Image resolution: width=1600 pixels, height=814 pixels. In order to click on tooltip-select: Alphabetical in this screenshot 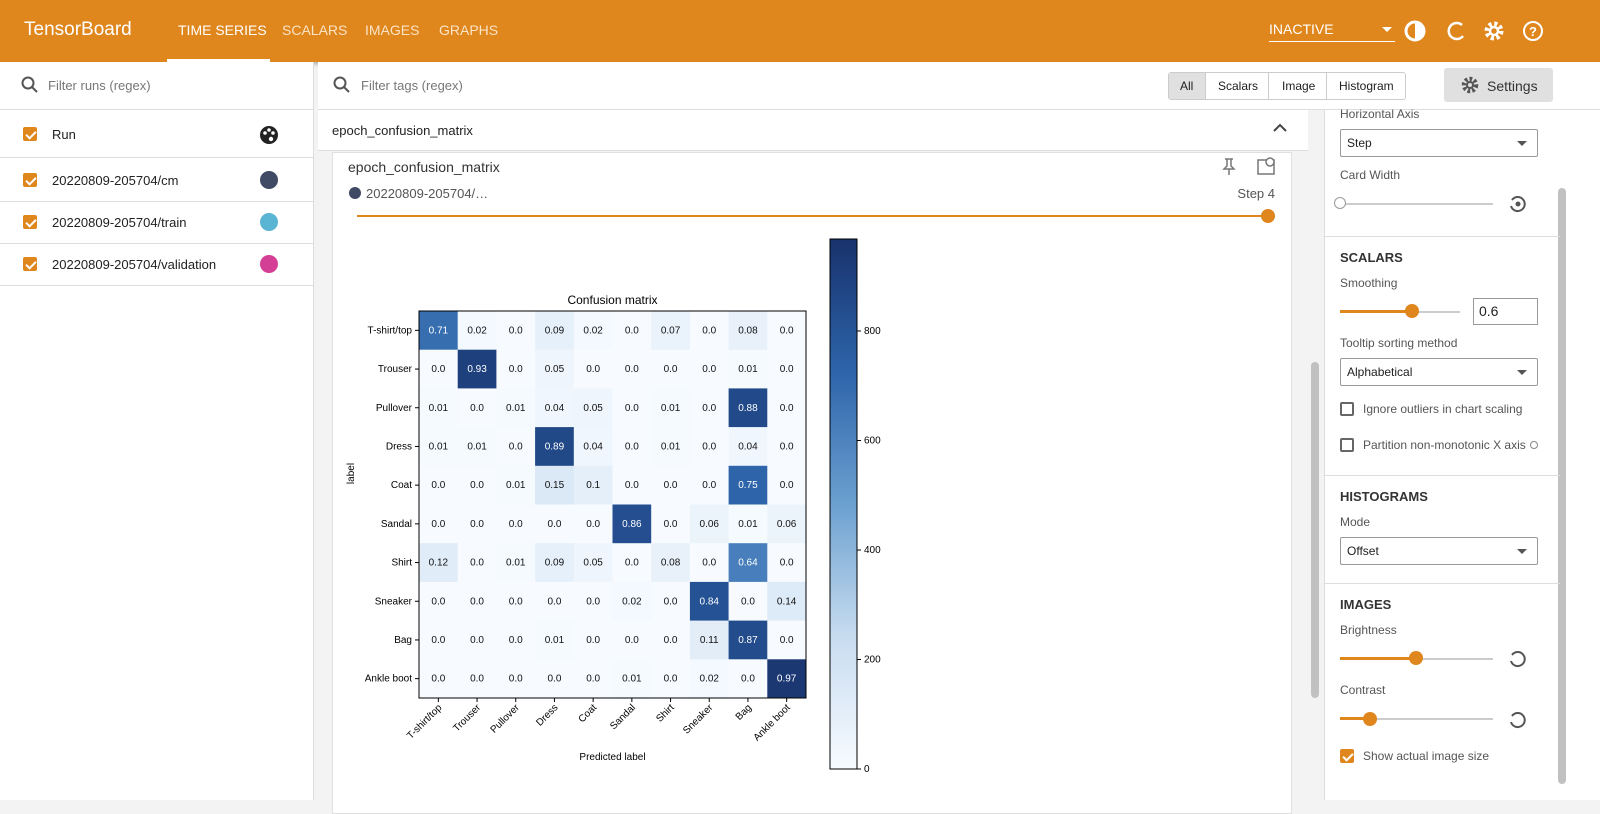, I will do `click(1439, 372)`.